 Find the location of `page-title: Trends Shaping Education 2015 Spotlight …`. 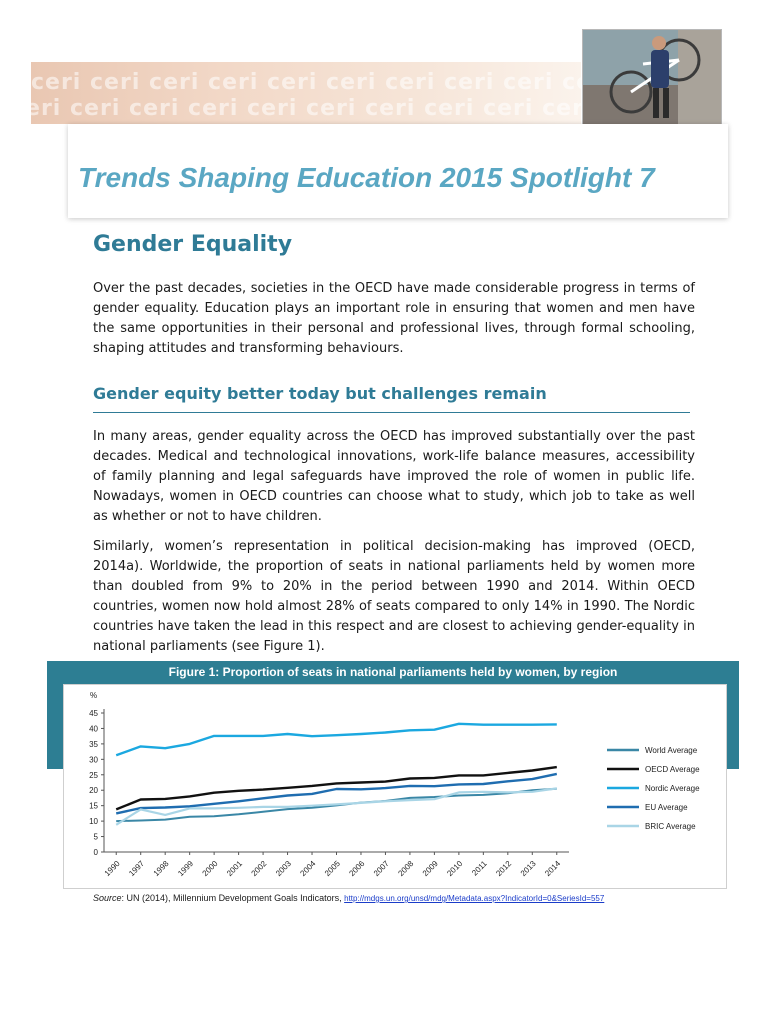

page-title: Trends Shaping Education 2015 Spotlight … is located at coordinates (366, 177).